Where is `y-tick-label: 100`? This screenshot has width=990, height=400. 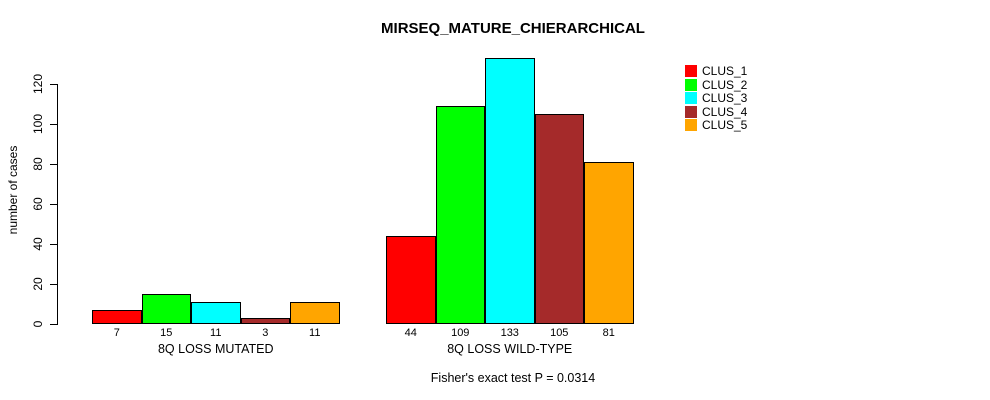
y-tick-label: 100 is located at coordinates (38, 124).